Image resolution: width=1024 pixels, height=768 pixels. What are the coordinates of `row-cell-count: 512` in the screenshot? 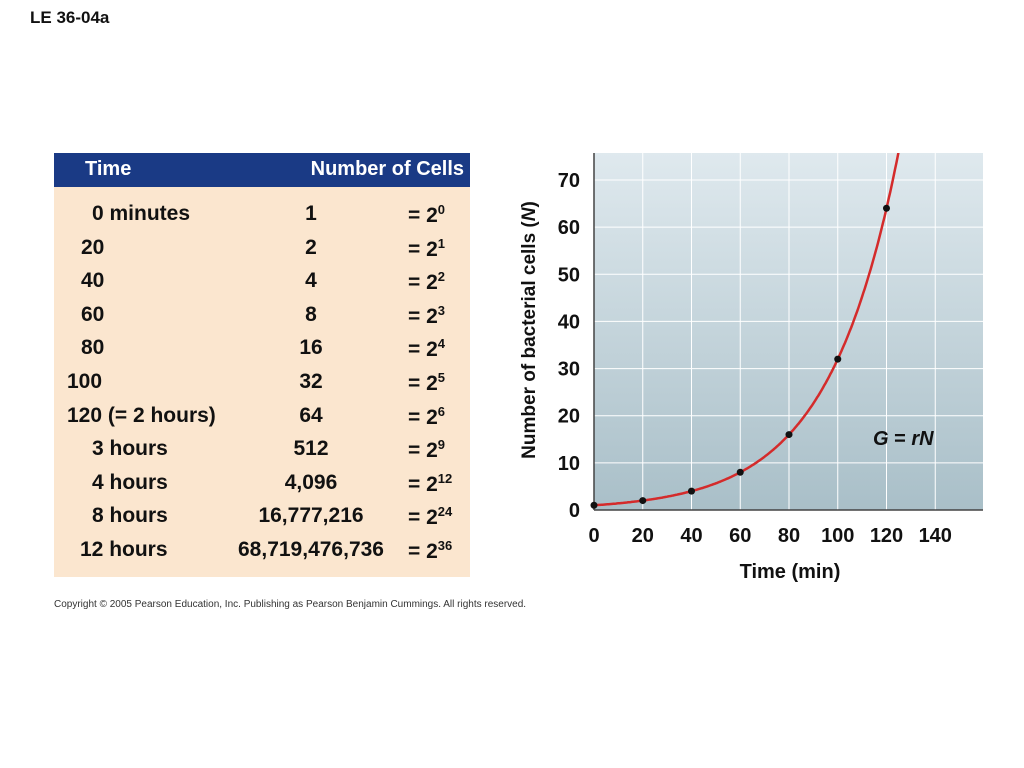 It's located at (311, 449).